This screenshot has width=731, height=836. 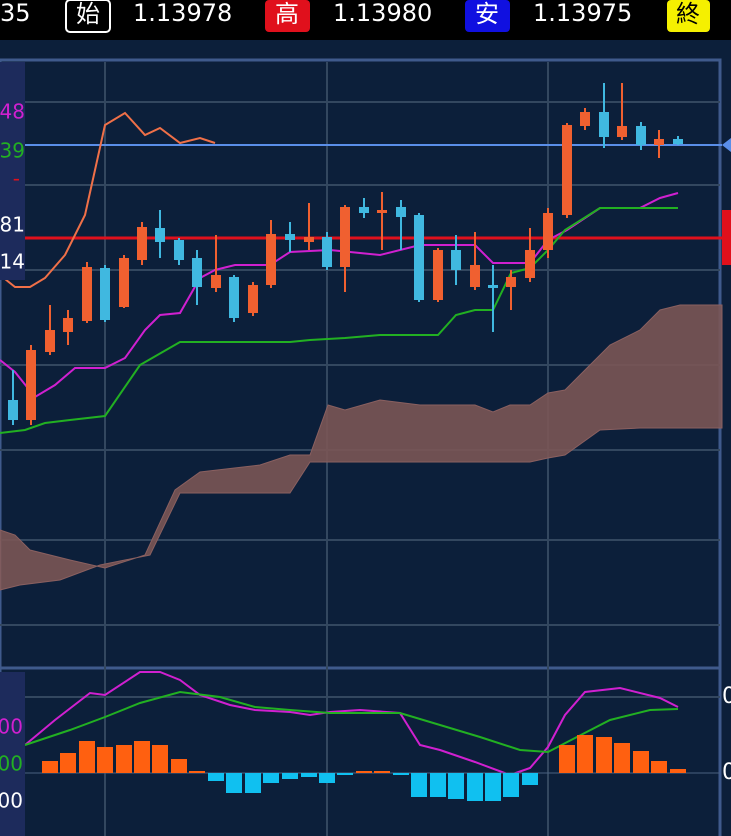 What do you see at coordinates (364, 768) in the screenshot?
I see `histogram` at bounding box center [364, 768].